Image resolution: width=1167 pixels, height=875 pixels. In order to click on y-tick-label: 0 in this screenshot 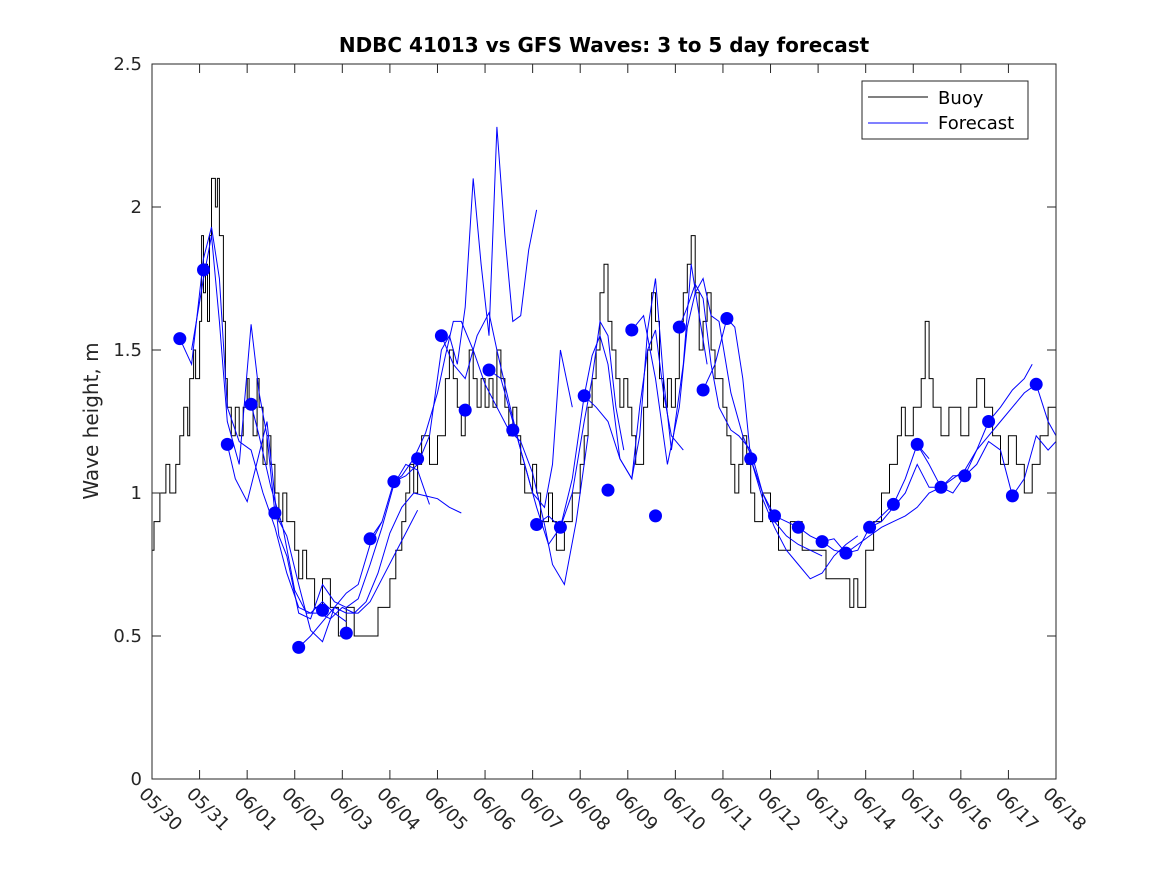, I will do `click(136, 779)`.